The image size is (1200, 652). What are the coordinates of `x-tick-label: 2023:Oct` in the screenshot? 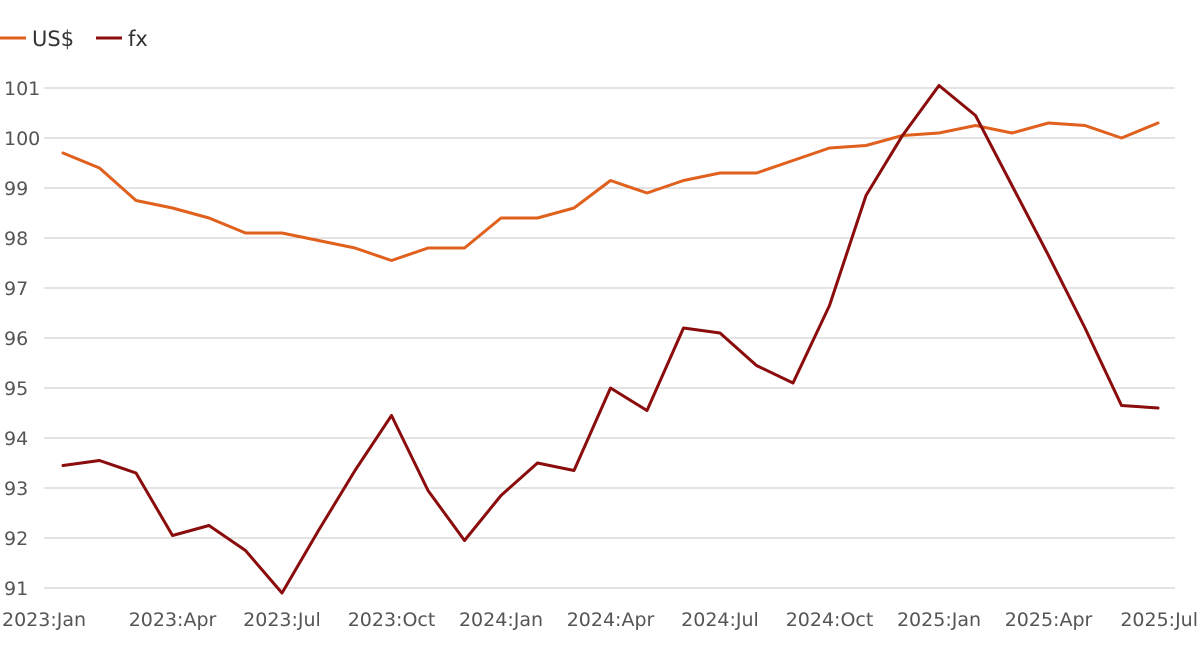 It's located at (392, 620).